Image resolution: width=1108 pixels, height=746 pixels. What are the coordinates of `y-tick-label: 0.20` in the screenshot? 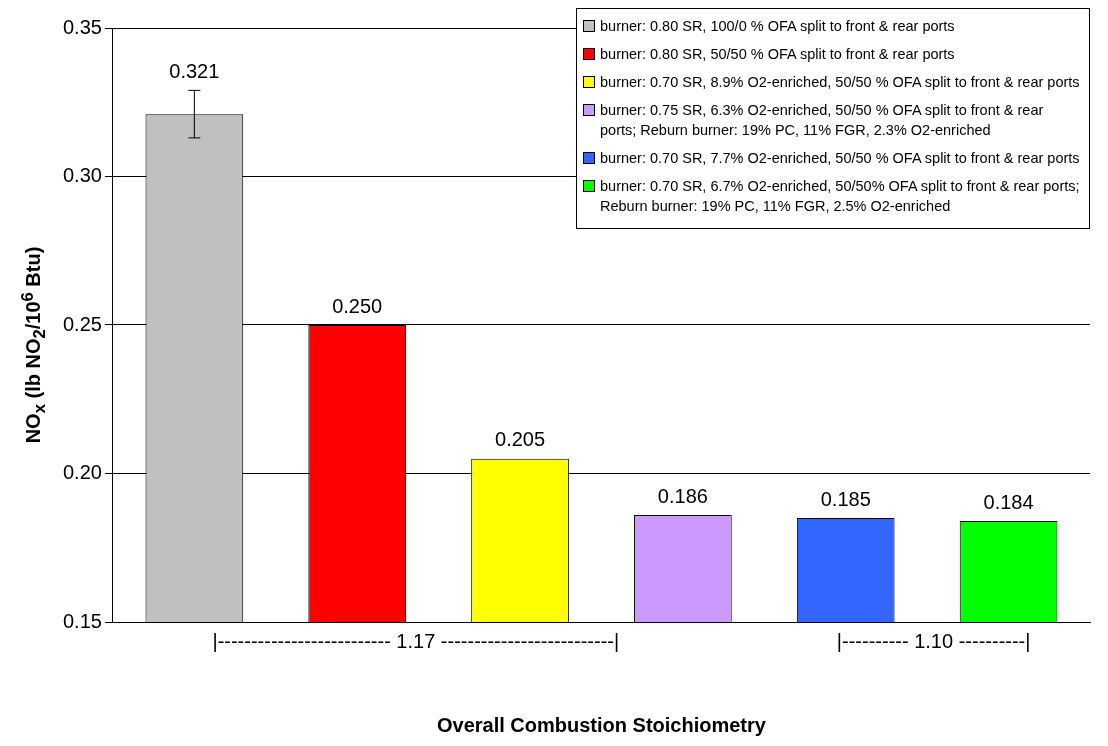 It's located at (82, 472).